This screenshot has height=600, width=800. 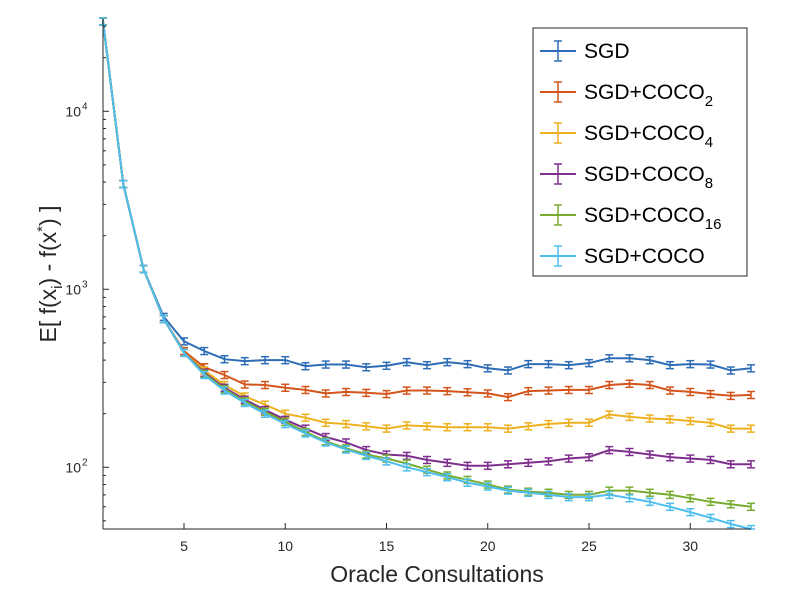 I want to click on legend-entry: SGD+COCO16, so click(x=630, y=218).